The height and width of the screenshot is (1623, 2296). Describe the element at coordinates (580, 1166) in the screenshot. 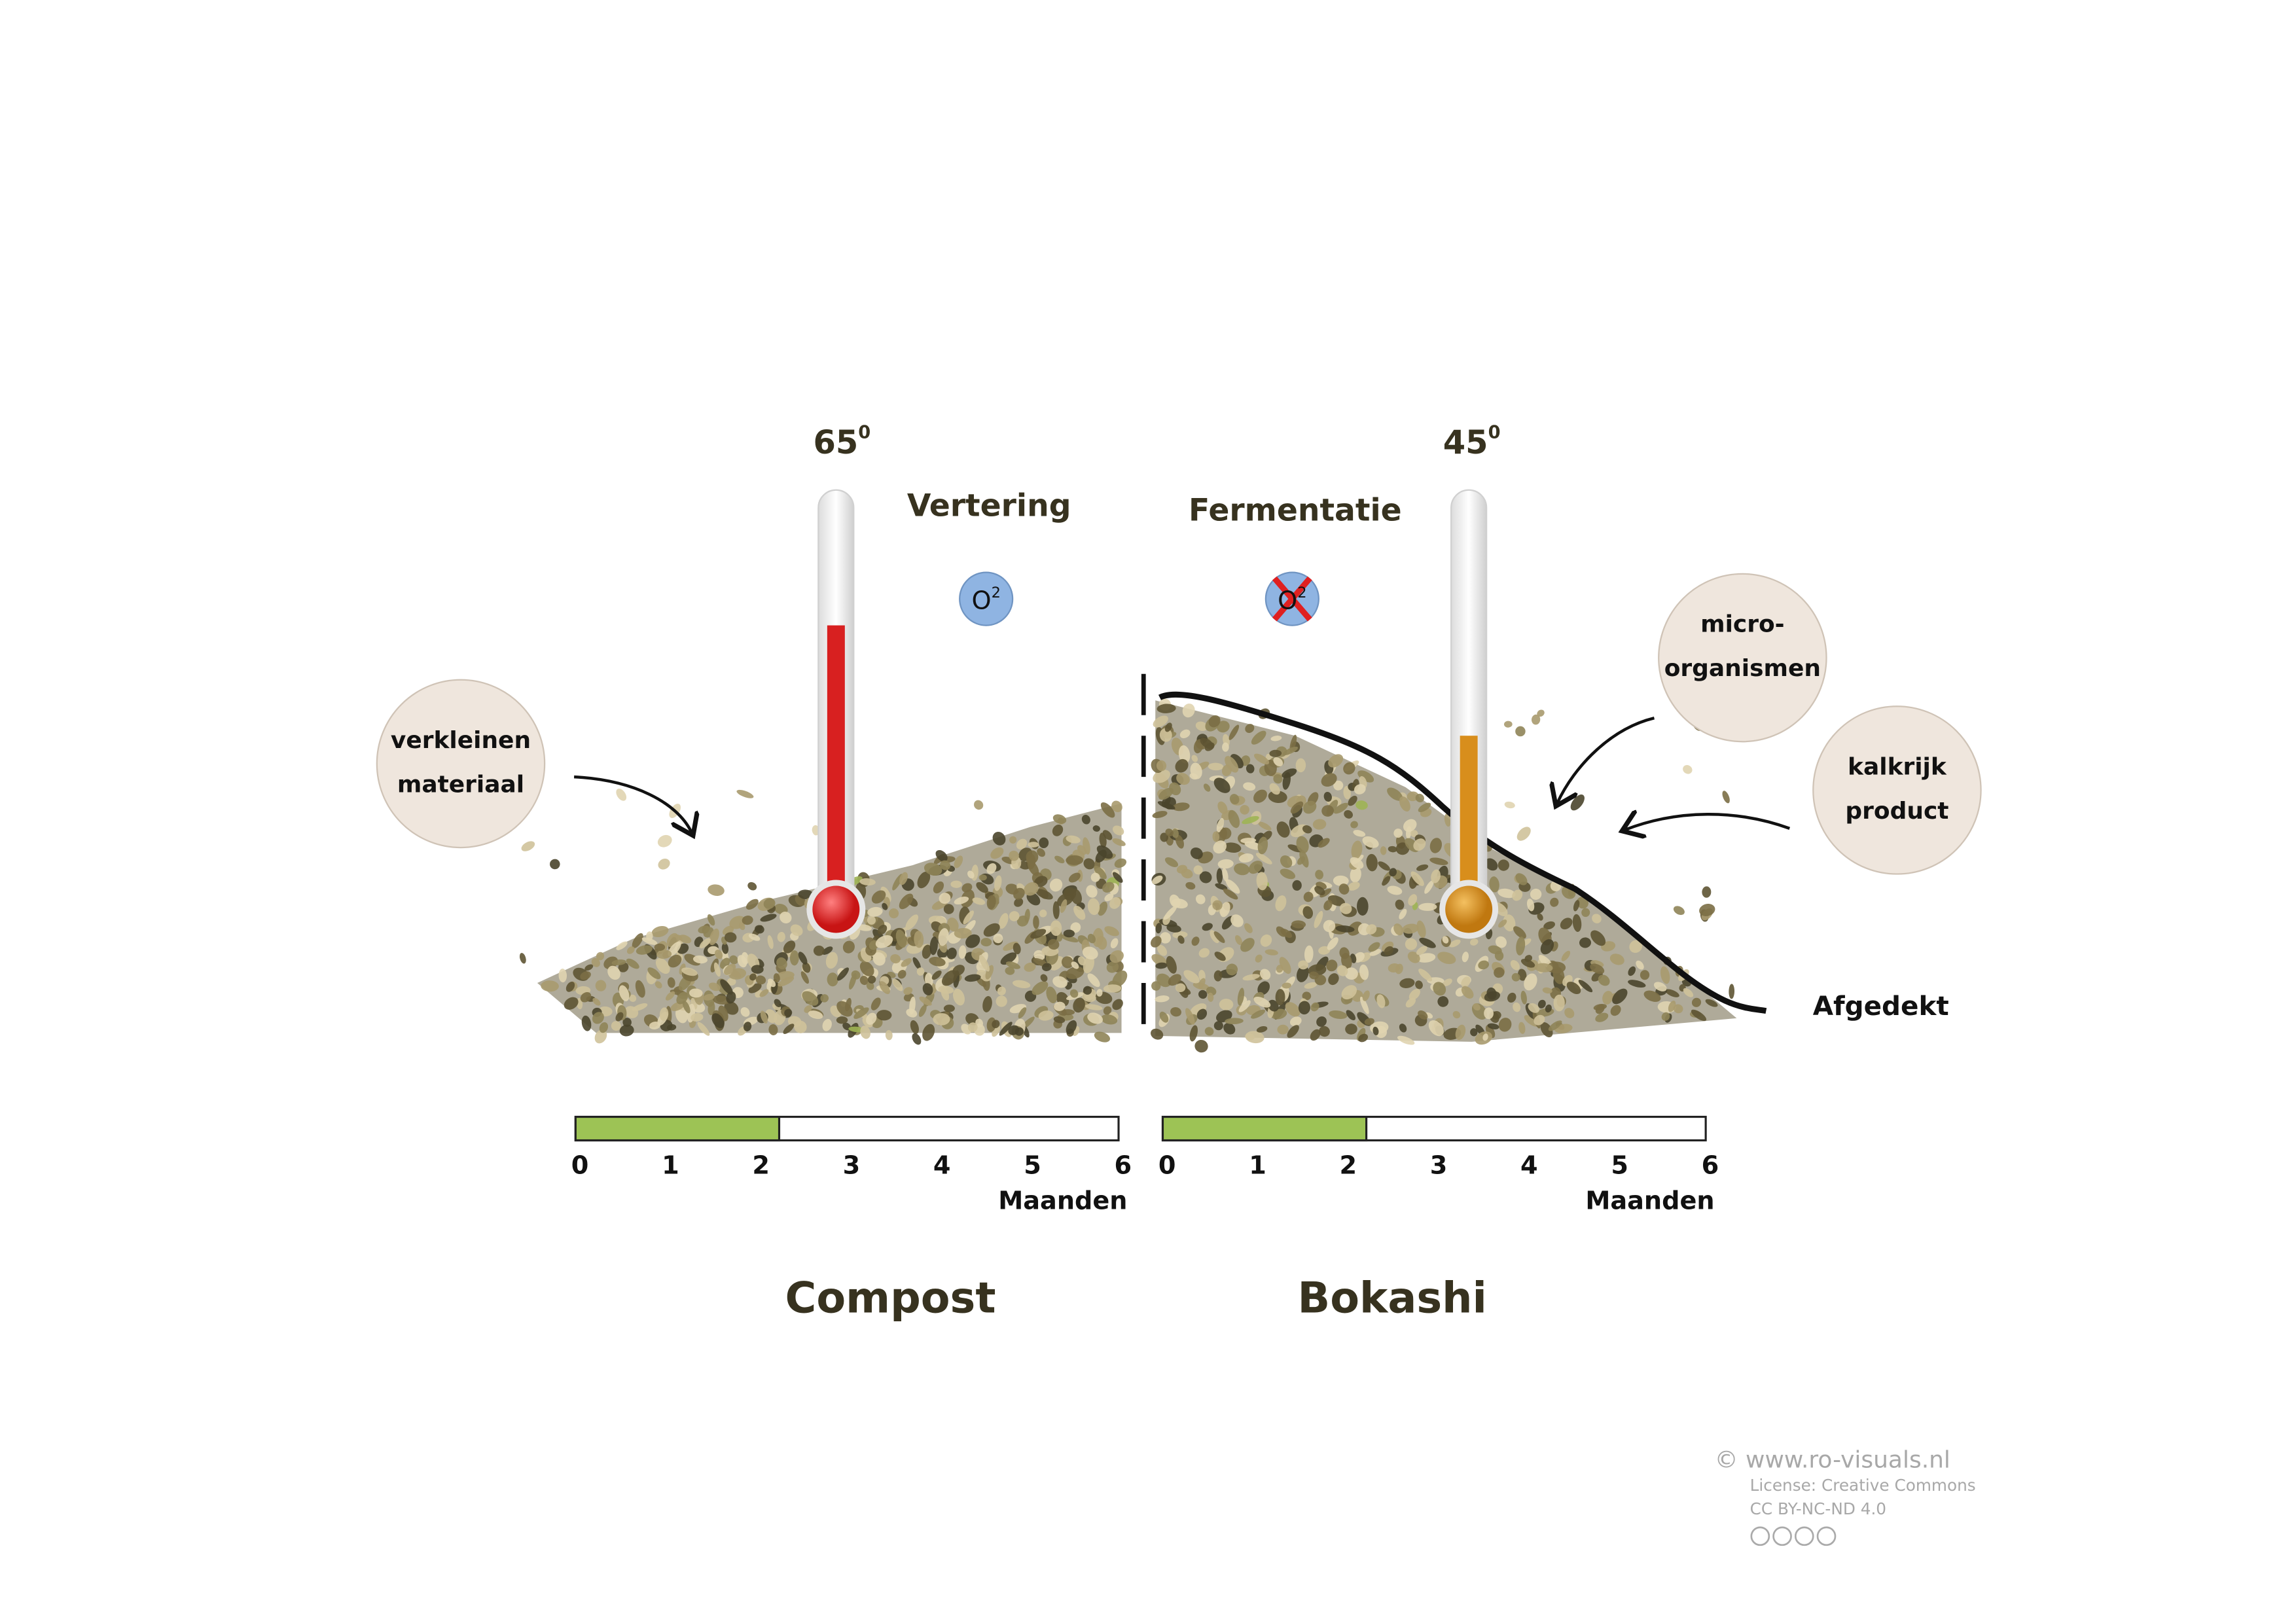

I see `timeline-tick-label: 0` at that location.